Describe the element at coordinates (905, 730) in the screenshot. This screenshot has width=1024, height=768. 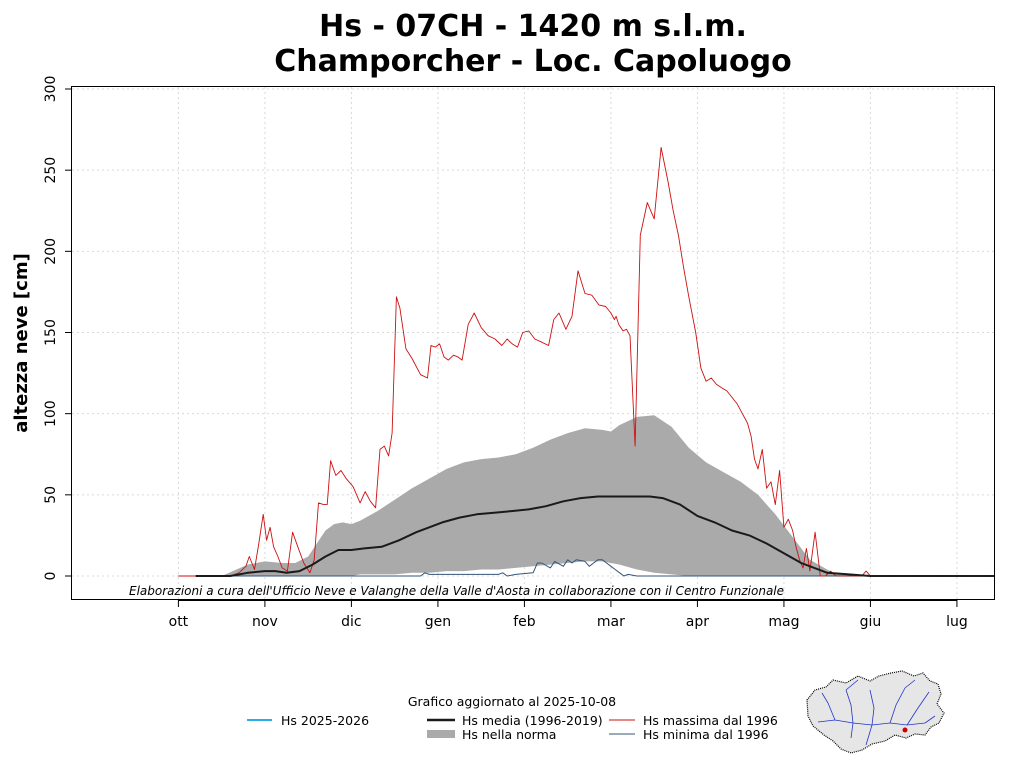
I see `station-marker` at that location.